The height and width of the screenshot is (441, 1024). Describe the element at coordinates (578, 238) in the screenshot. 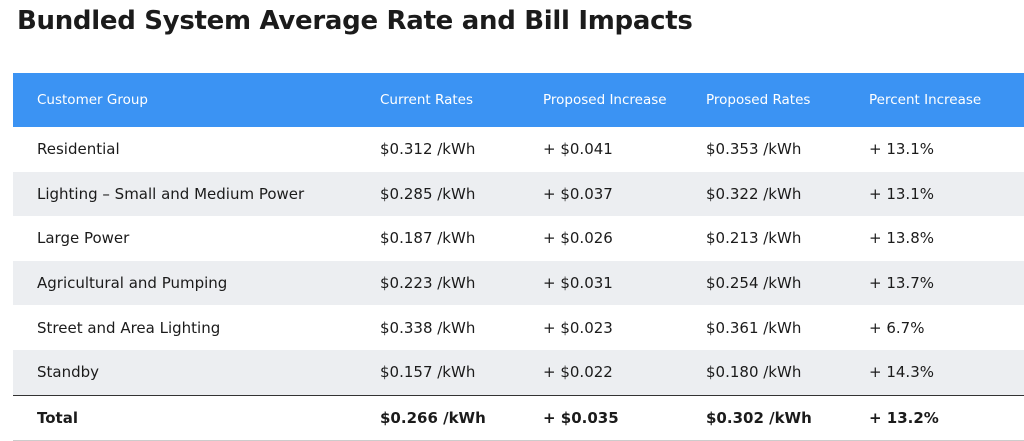

I see `table-cell: + $0.026` at that location.